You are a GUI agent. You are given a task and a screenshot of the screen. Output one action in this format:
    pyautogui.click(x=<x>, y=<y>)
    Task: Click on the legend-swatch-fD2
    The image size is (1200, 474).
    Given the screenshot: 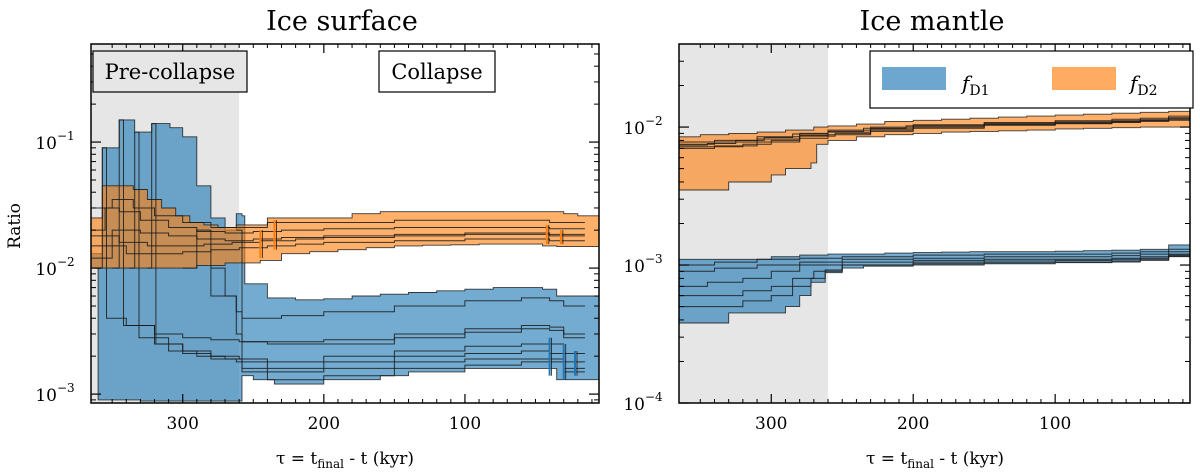 What is the action you would take?
    pyautogui.click(x=1084, y=78)
    